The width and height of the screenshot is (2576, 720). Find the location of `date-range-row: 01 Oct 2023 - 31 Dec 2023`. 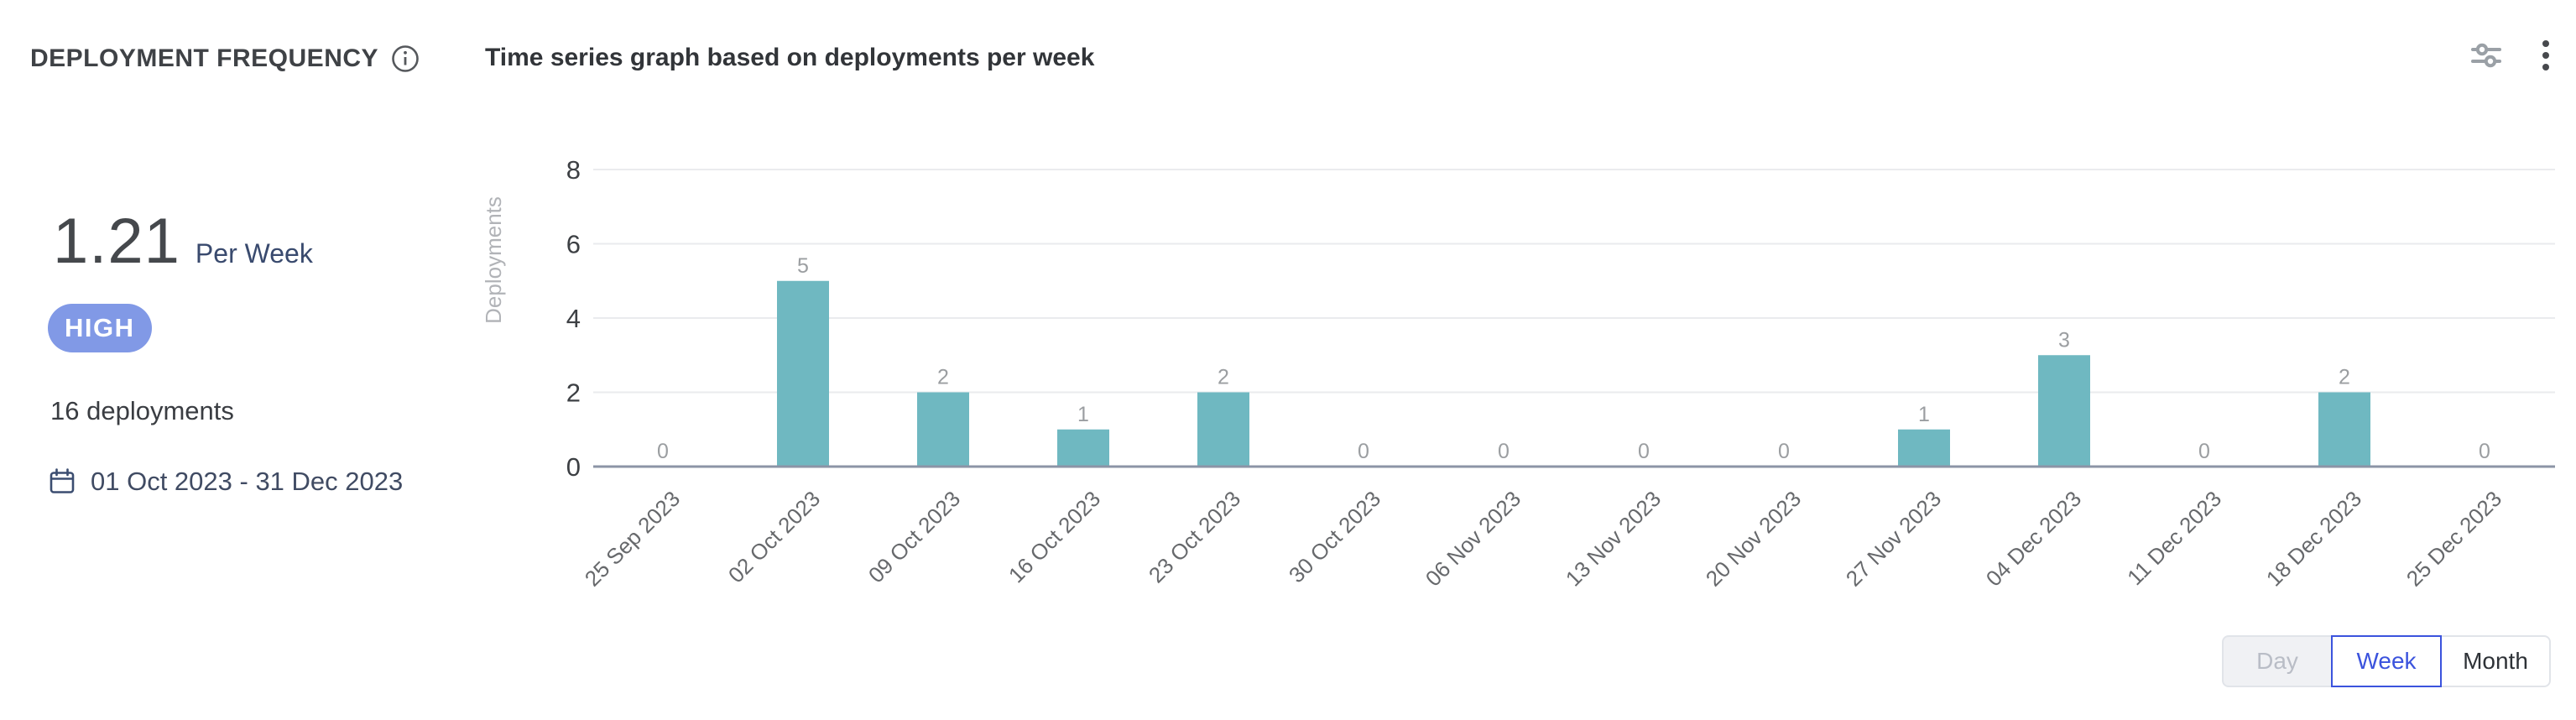

date-range-row: 01 Oct 2023 - 31 Dec 2023 is located at coordinates (225, 482).